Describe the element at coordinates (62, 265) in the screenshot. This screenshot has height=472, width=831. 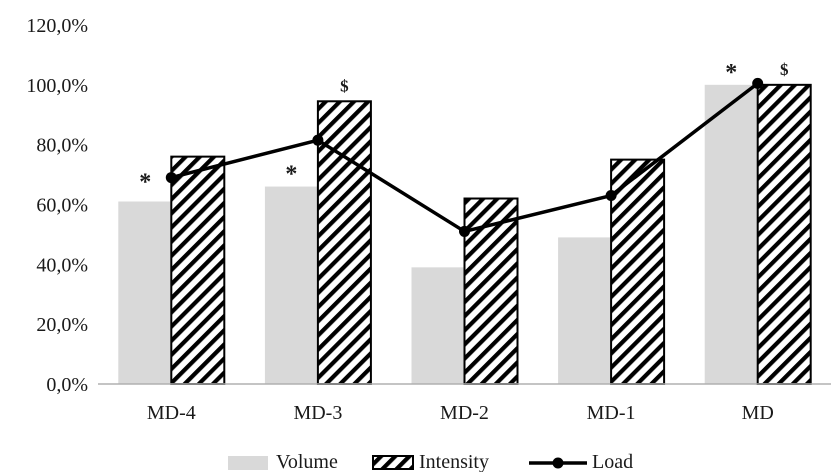
I see `y-tick-label: 40,0%` at that location.